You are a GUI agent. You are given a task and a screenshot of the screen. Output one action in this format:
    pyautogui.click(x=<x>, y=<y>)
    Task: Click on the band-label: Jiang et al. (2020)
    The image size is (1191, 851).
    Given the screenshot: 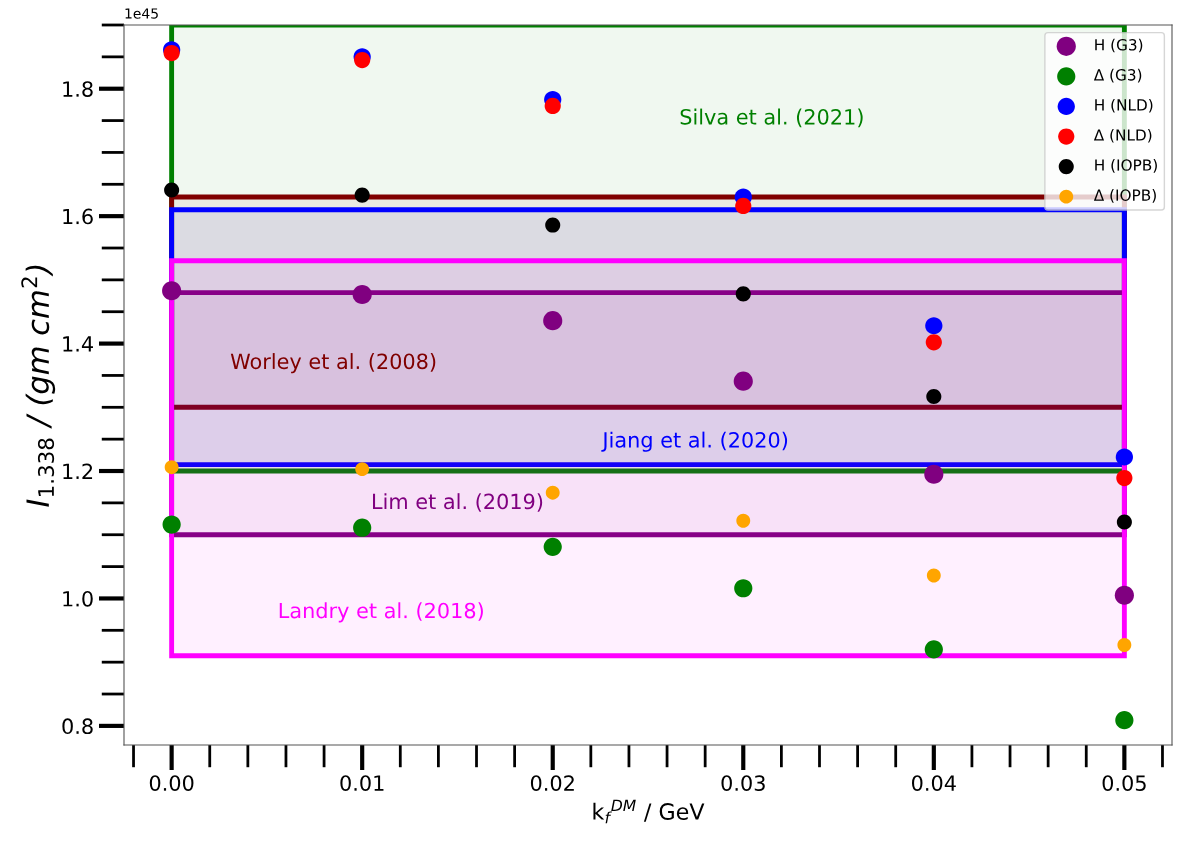 What is the action you would take?
    pyautogui.click(x=694, y=441)
    